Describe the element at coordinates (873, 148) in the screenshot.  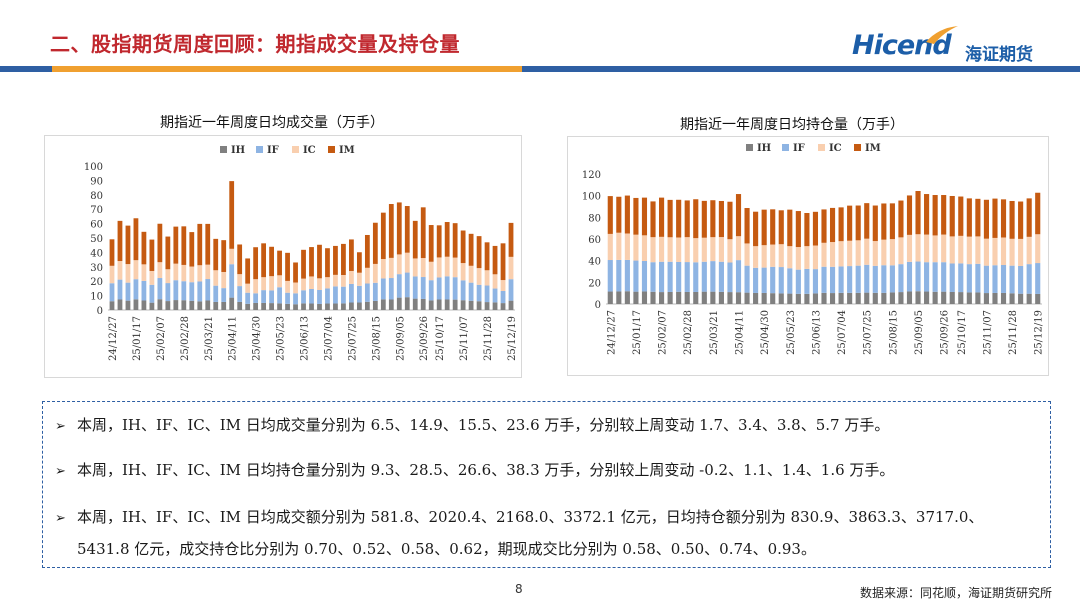
I see `legend-label-im: IM` at that location.